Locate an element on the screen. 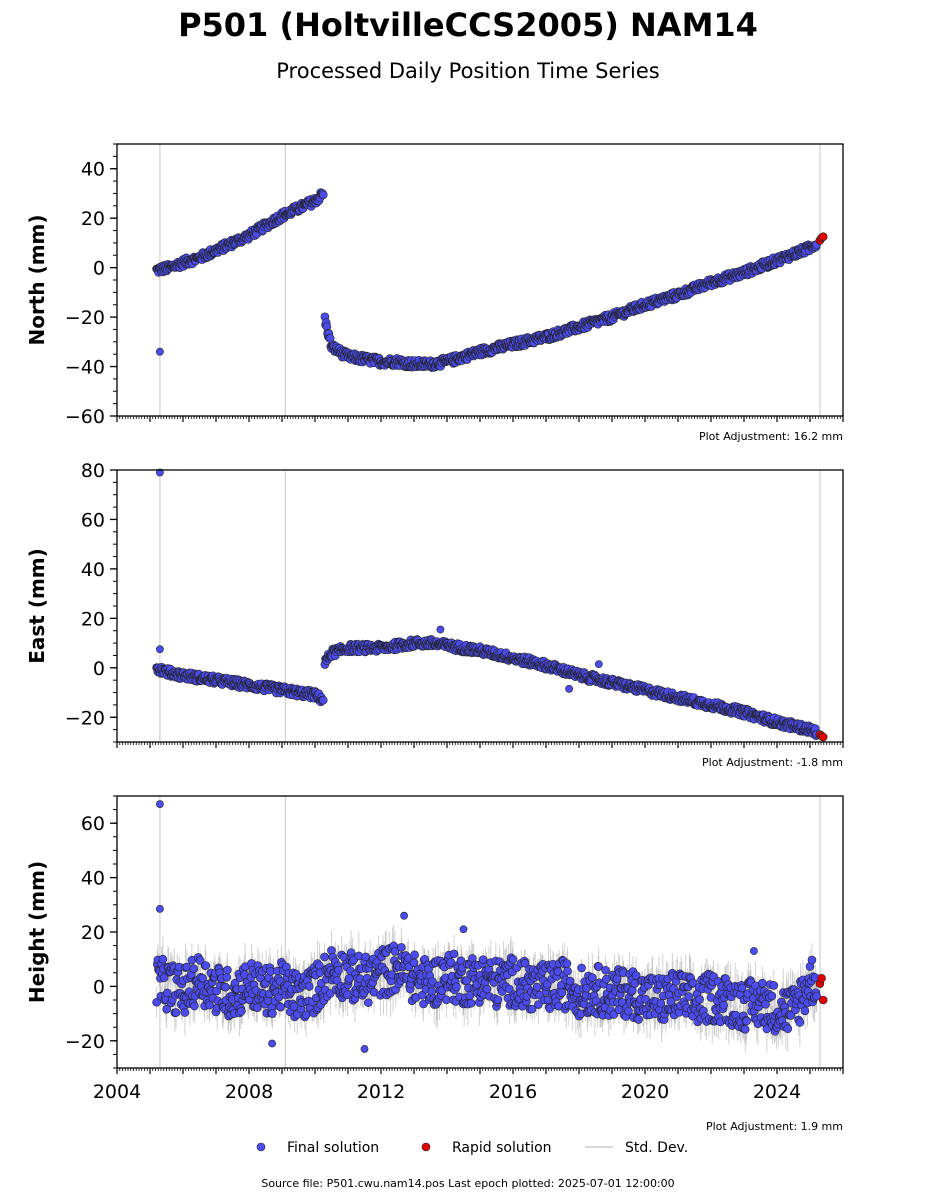 The image size is (937, 1200). east-ytick-label: 80 is located at coordinates (93, 471).